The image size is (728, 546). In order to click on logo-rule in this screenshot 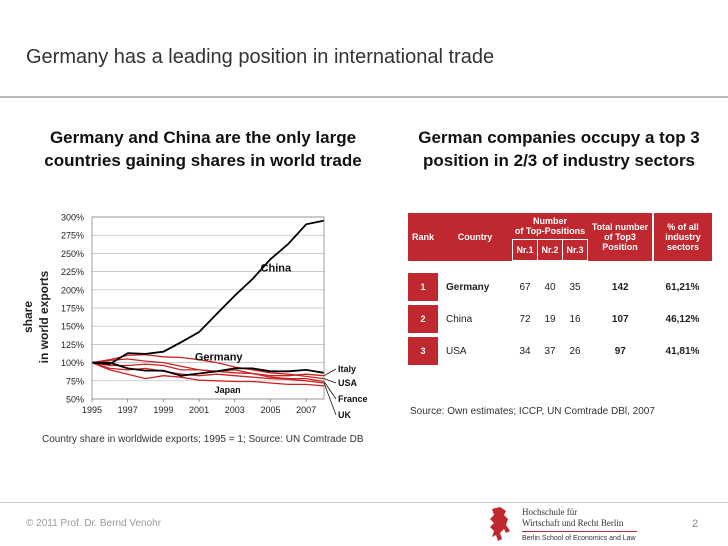, I will do `click(579, 531)`.